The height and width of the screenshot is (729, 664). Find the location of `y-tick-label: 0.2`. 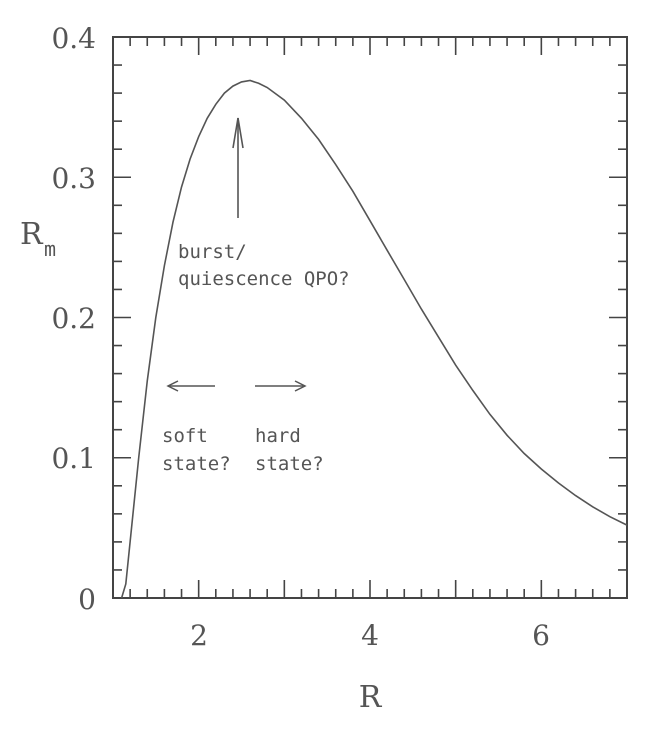

y-tick-label: 0.2 is located at coordinates (73, 318).